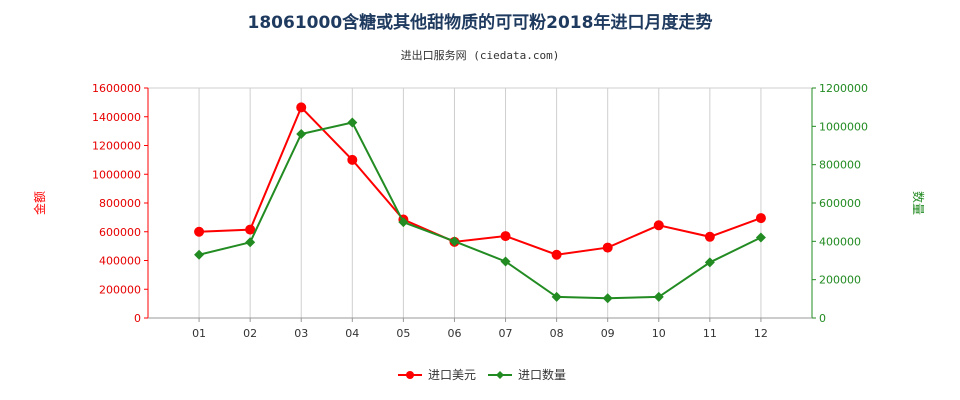  I want to click on x-tick-label: 05, so click(403, 333).